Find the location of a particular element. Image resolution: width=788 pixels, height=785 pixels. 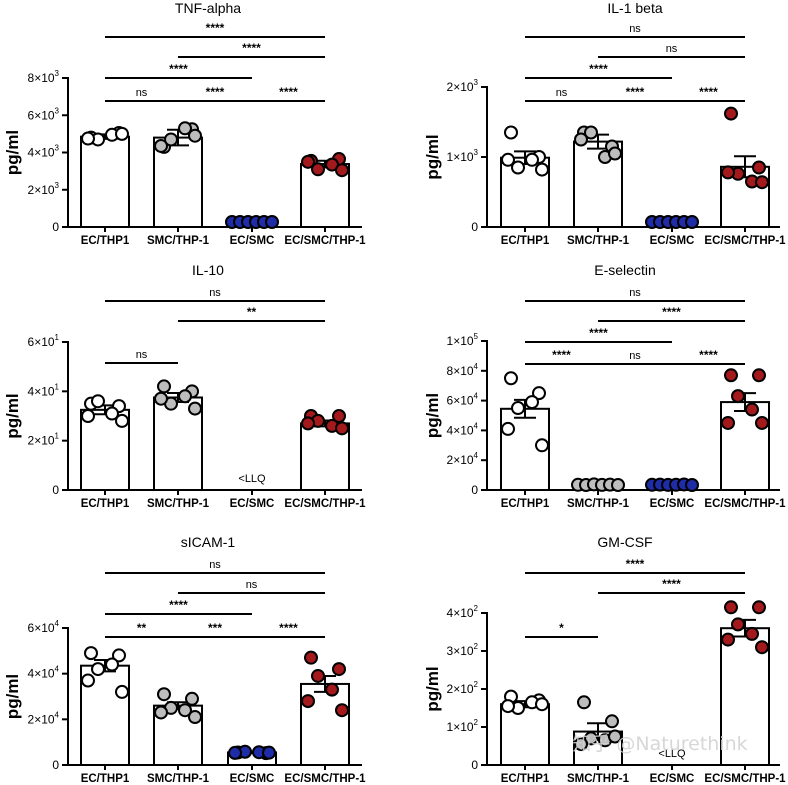

y-tick-label-base: 3×10 is located at coordinates (460, 651).